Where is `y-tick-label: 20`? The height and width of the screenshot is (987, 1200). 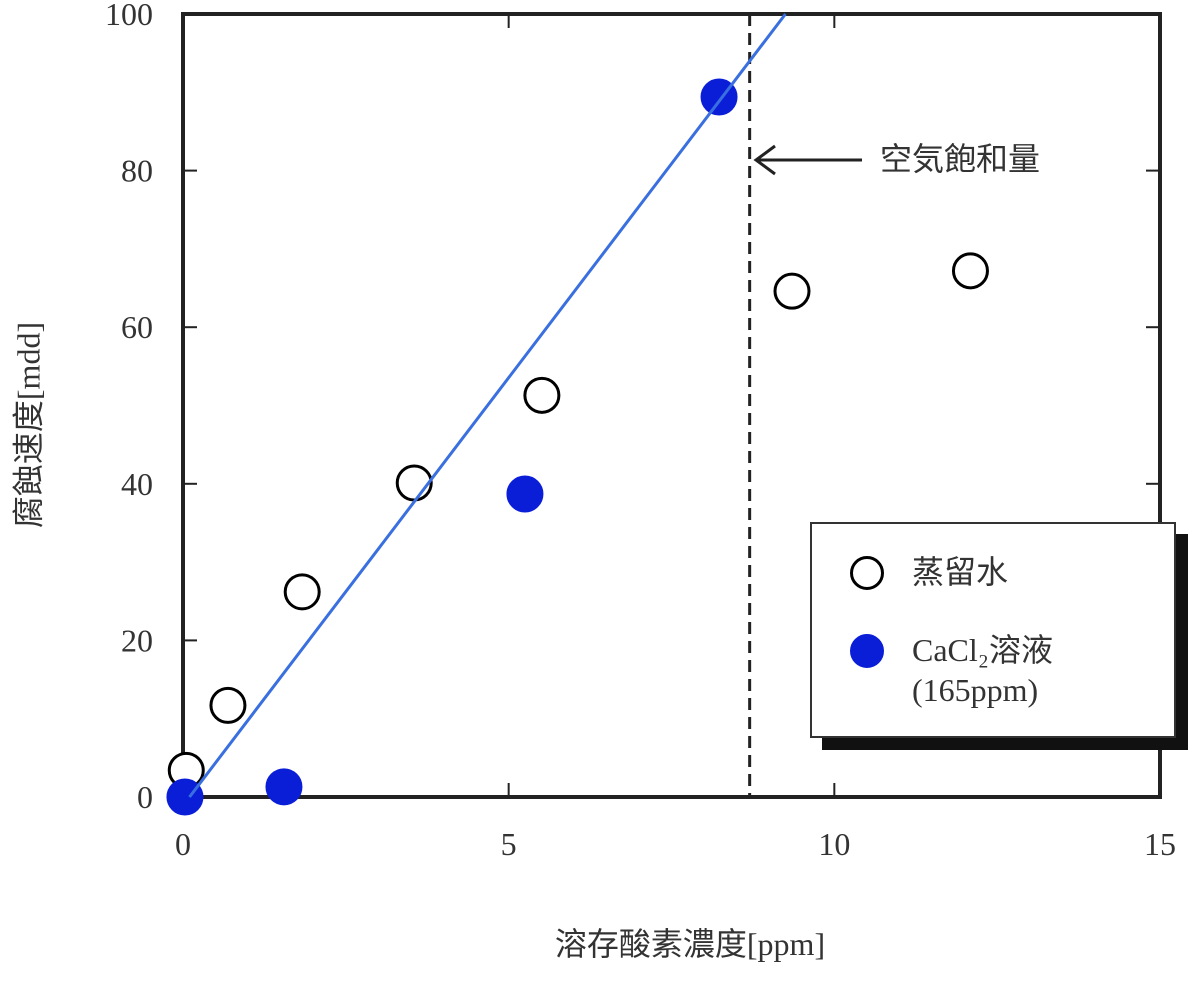 y-tick-label: 20 is located at coordinates (137, 640).